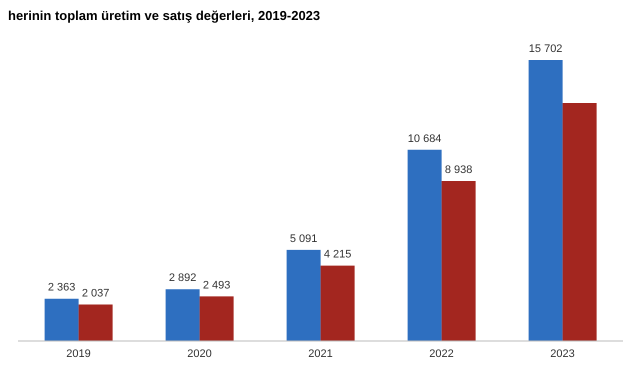 This screenshot has height=380, width=641. What do you see at coordinates (545, 49) in the screenshot?
I see `data-label: 15 702` at bounding box center [545, 49].